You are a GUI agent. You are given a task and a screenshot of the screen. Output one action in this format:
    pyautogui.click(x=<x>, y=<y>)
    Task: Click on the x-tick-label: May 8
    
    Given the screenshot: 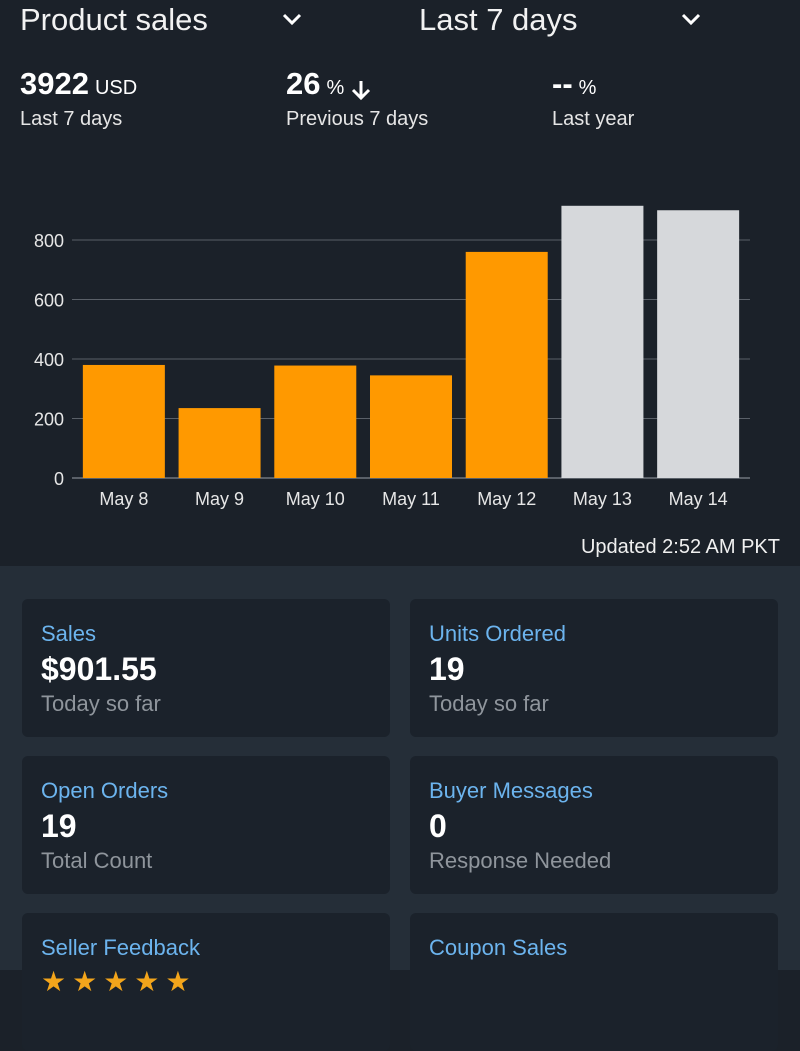 What is the action you would take?
    pyautogui.click(x=123, y=499)
    